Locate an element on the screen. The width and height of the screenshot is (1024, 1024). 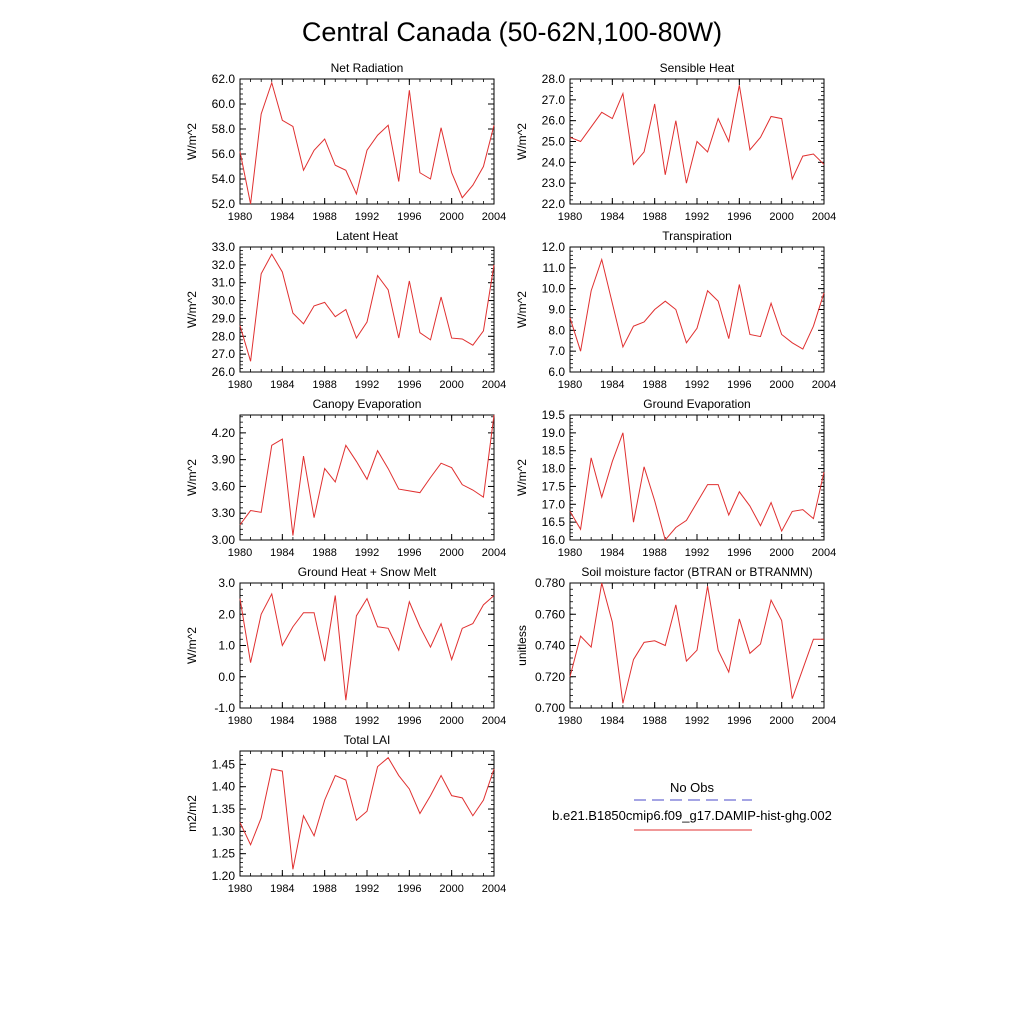
y-tick-label: 6.0 is located at coordinates (556, 372).